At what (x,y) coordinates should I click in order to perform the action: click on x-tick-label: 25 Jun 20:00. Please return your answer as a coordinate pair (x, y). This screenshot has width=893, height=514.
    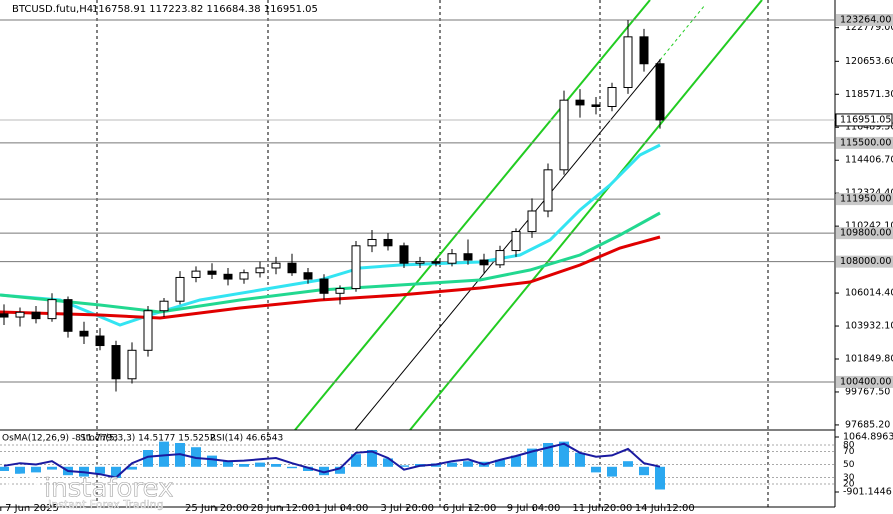
    Looking at the image, I should click on (217, 508).